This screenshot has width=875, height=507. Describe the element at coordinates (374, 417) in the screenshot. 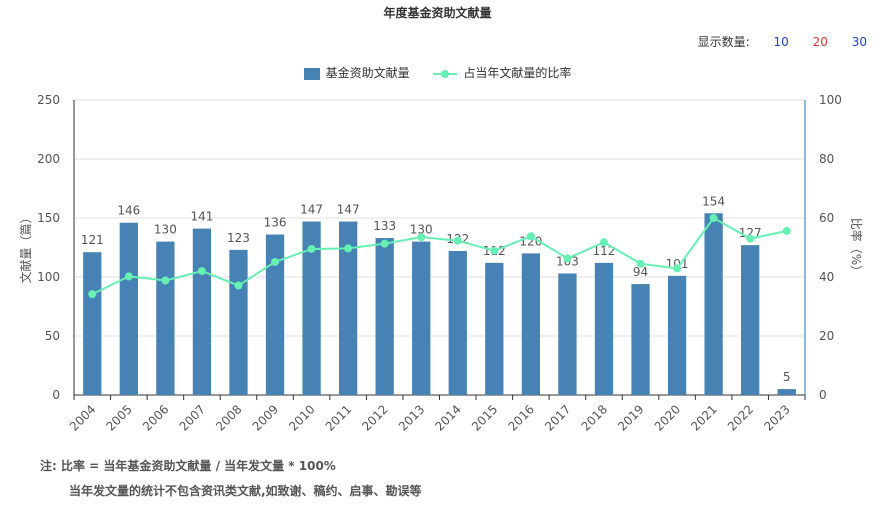

I see `x-tick-label-2012: 2012` at that location.